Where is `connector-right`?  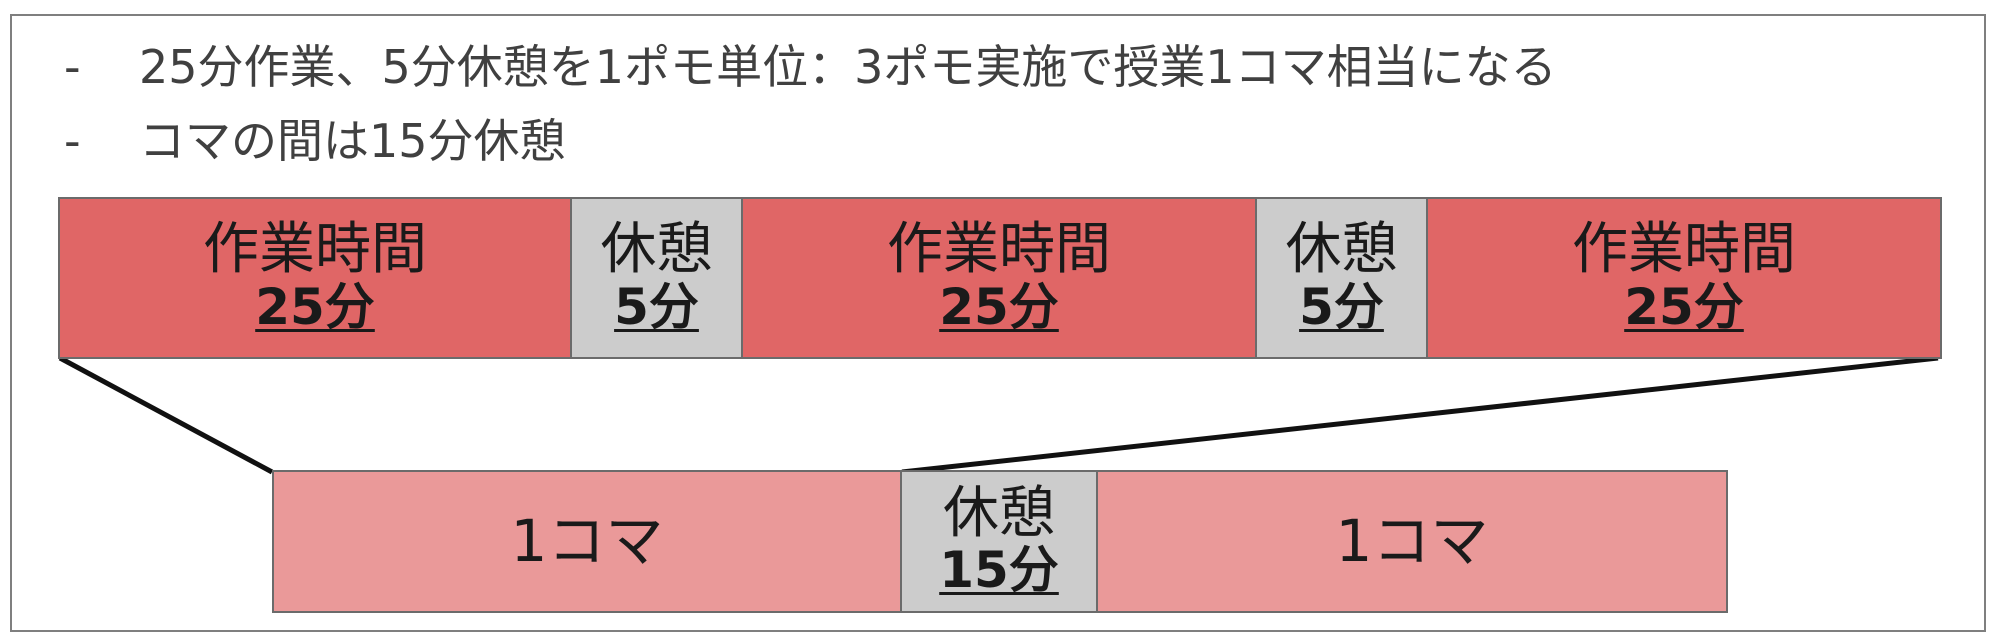
connector-right is located at coordinates (1420, 415).